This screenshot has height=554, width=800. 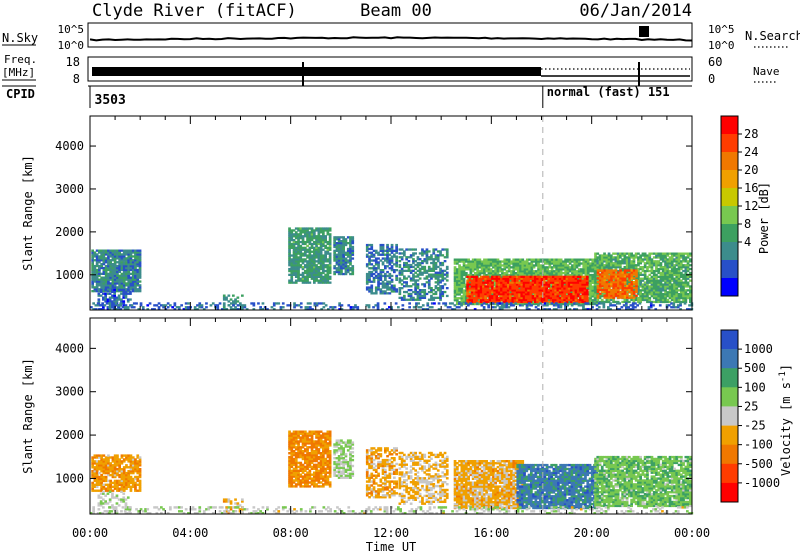 I want to click on beam-label: Beam 00, so click(x=396, y=11).